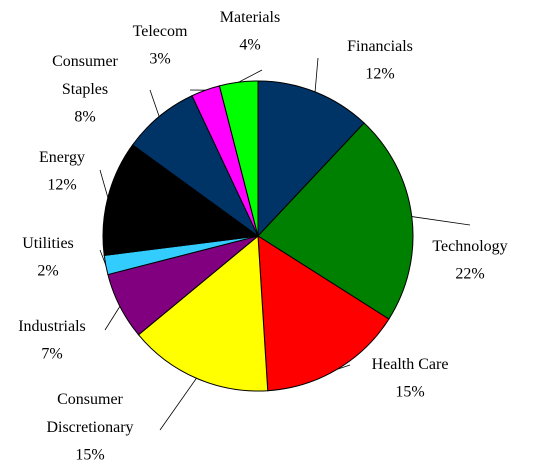 This screenshot has height=464, width=536. What do you see at coordinates (85, 75) in the screenshot?
I see `category-label: Consumer Staples` at bounding box center [85, 75].